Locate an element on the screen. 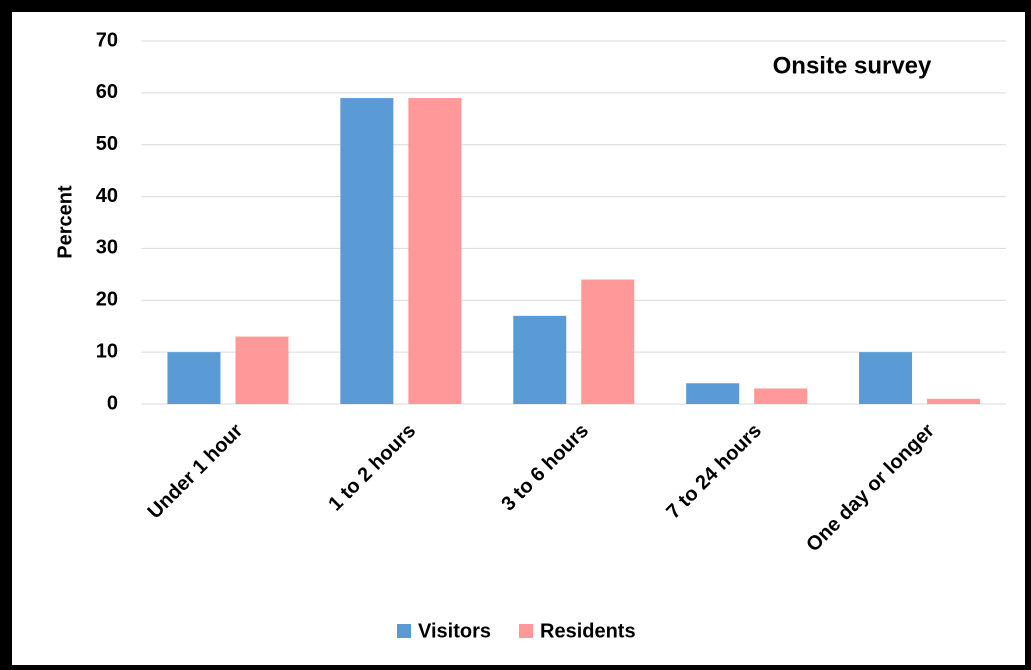 The width and height of the screenshot is (1031, 670). y-tick-label: 0 is located at coordinates (112, 403).